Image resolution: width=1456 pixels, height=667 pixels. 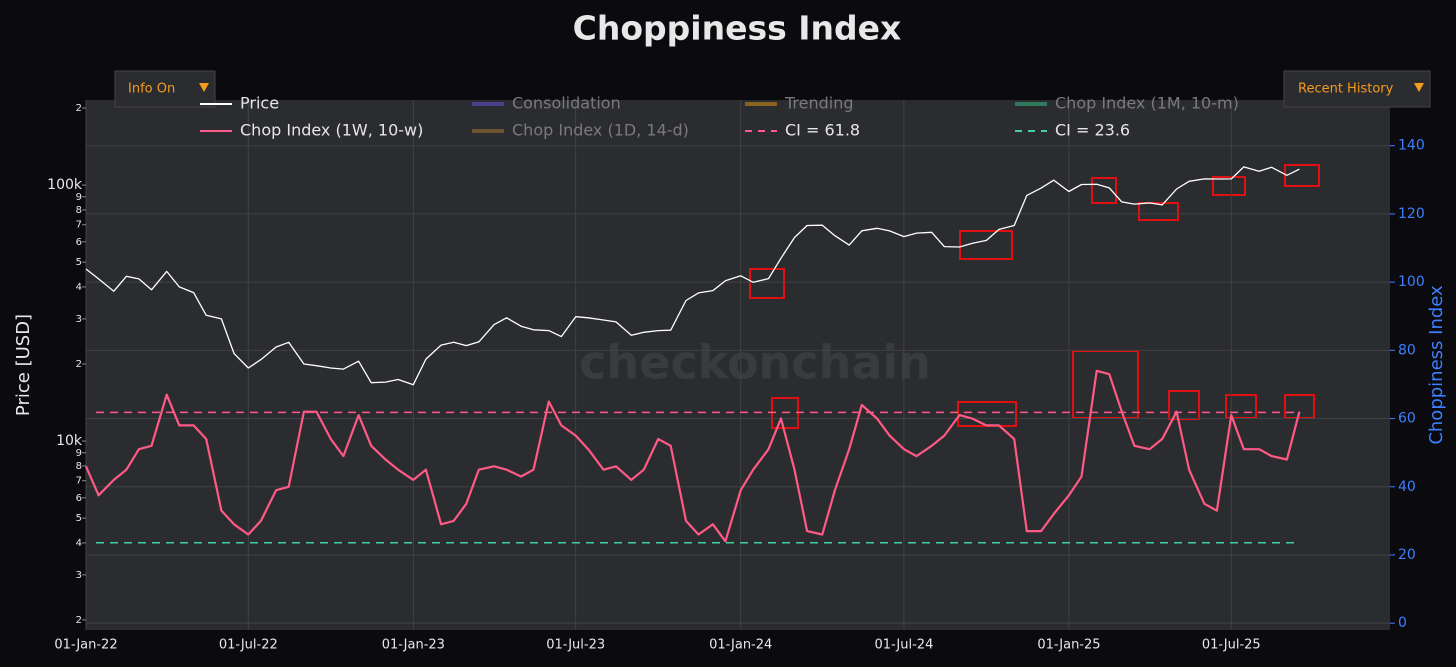 I want to click on x-tick-label: 01-Jan-24, so click(x=740, y=645).